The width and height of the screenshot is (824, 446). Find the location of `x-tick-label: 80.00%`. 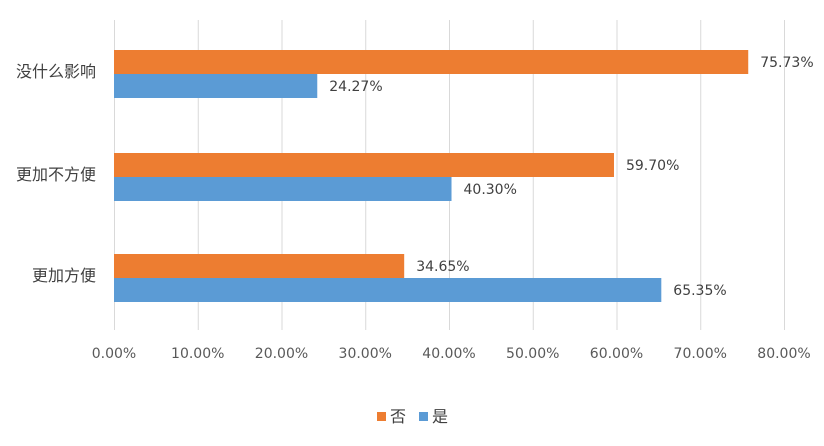

x-tick-label: 80.00% is located at coordinates (783, 354).